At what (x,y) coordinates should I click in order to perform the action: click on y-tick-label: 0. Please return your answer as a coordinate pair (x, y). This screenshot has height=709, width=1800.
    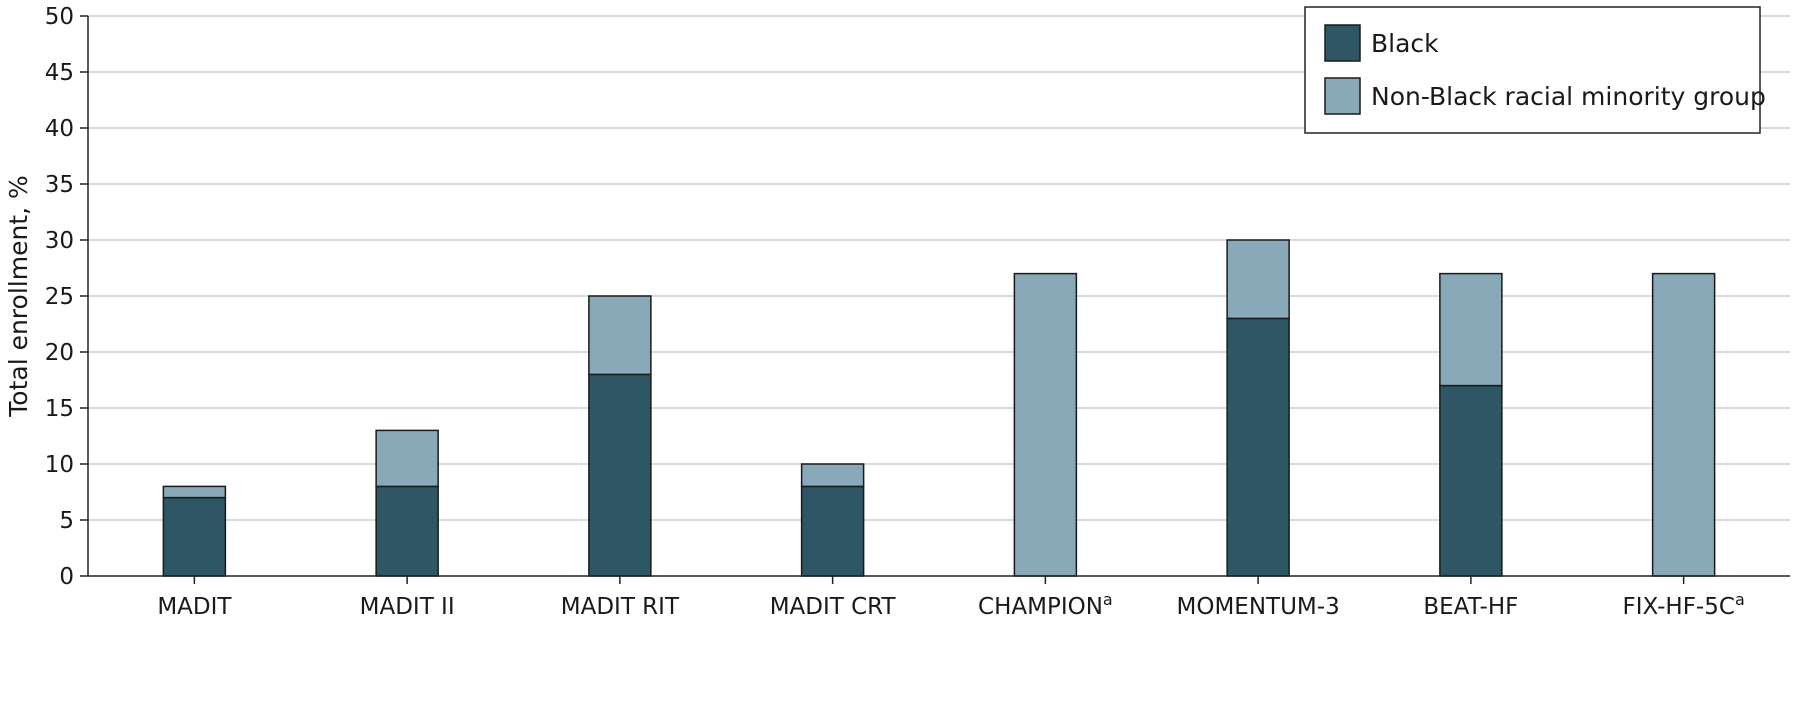
    Looking at the image, I should click on (66, 577).